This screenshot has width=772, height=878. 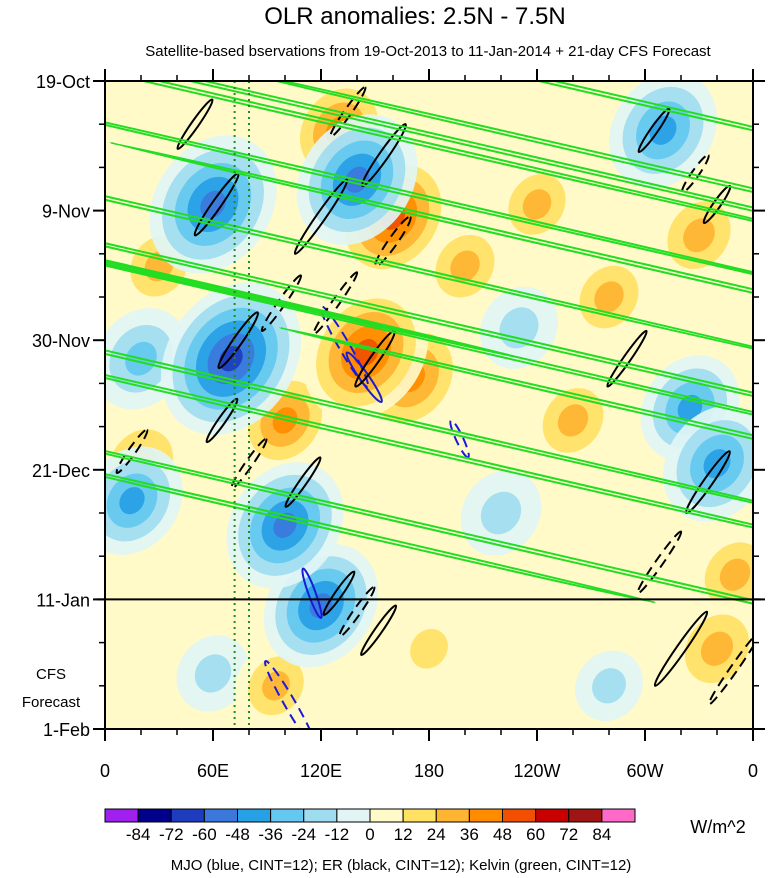 I want to click on colorbar-label: 84, so click(x=601, y=834).